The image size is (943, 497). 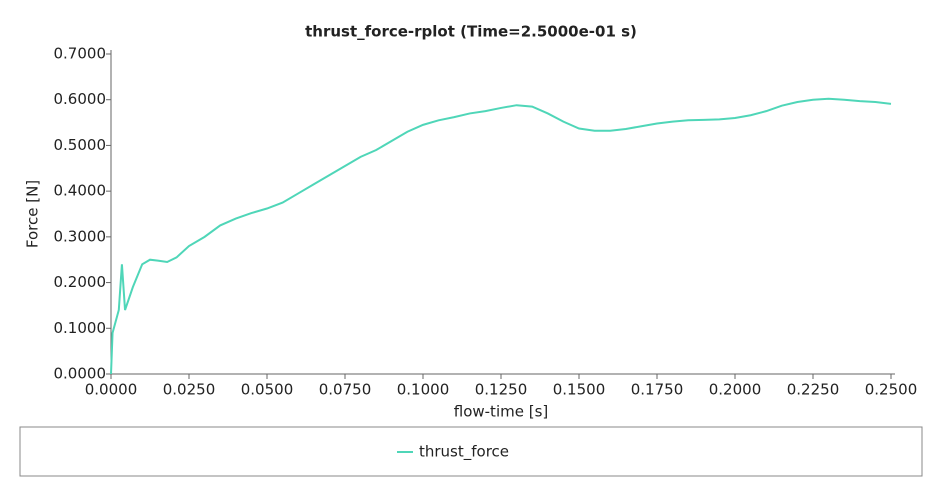 What do you see at coordinates (735, 390) in the screenshot?
I see `x-tick-label: 0.2000` at bounding box center [735, 390].